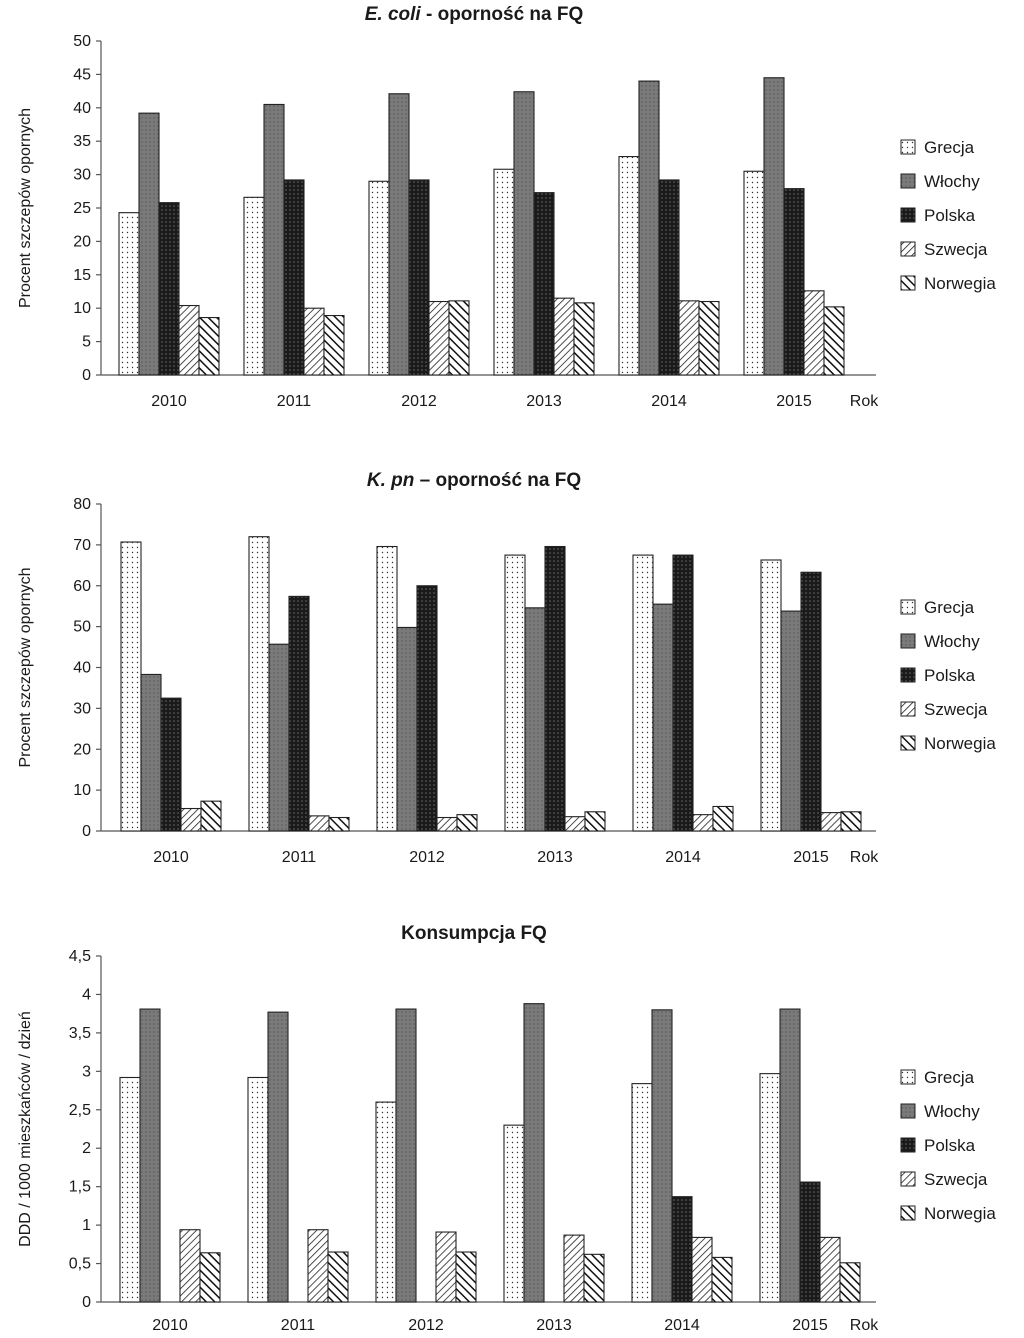 The width and height of the screenshot is (1024, 1338). I want to click on y-tick-label: 60, so click(82, 586).